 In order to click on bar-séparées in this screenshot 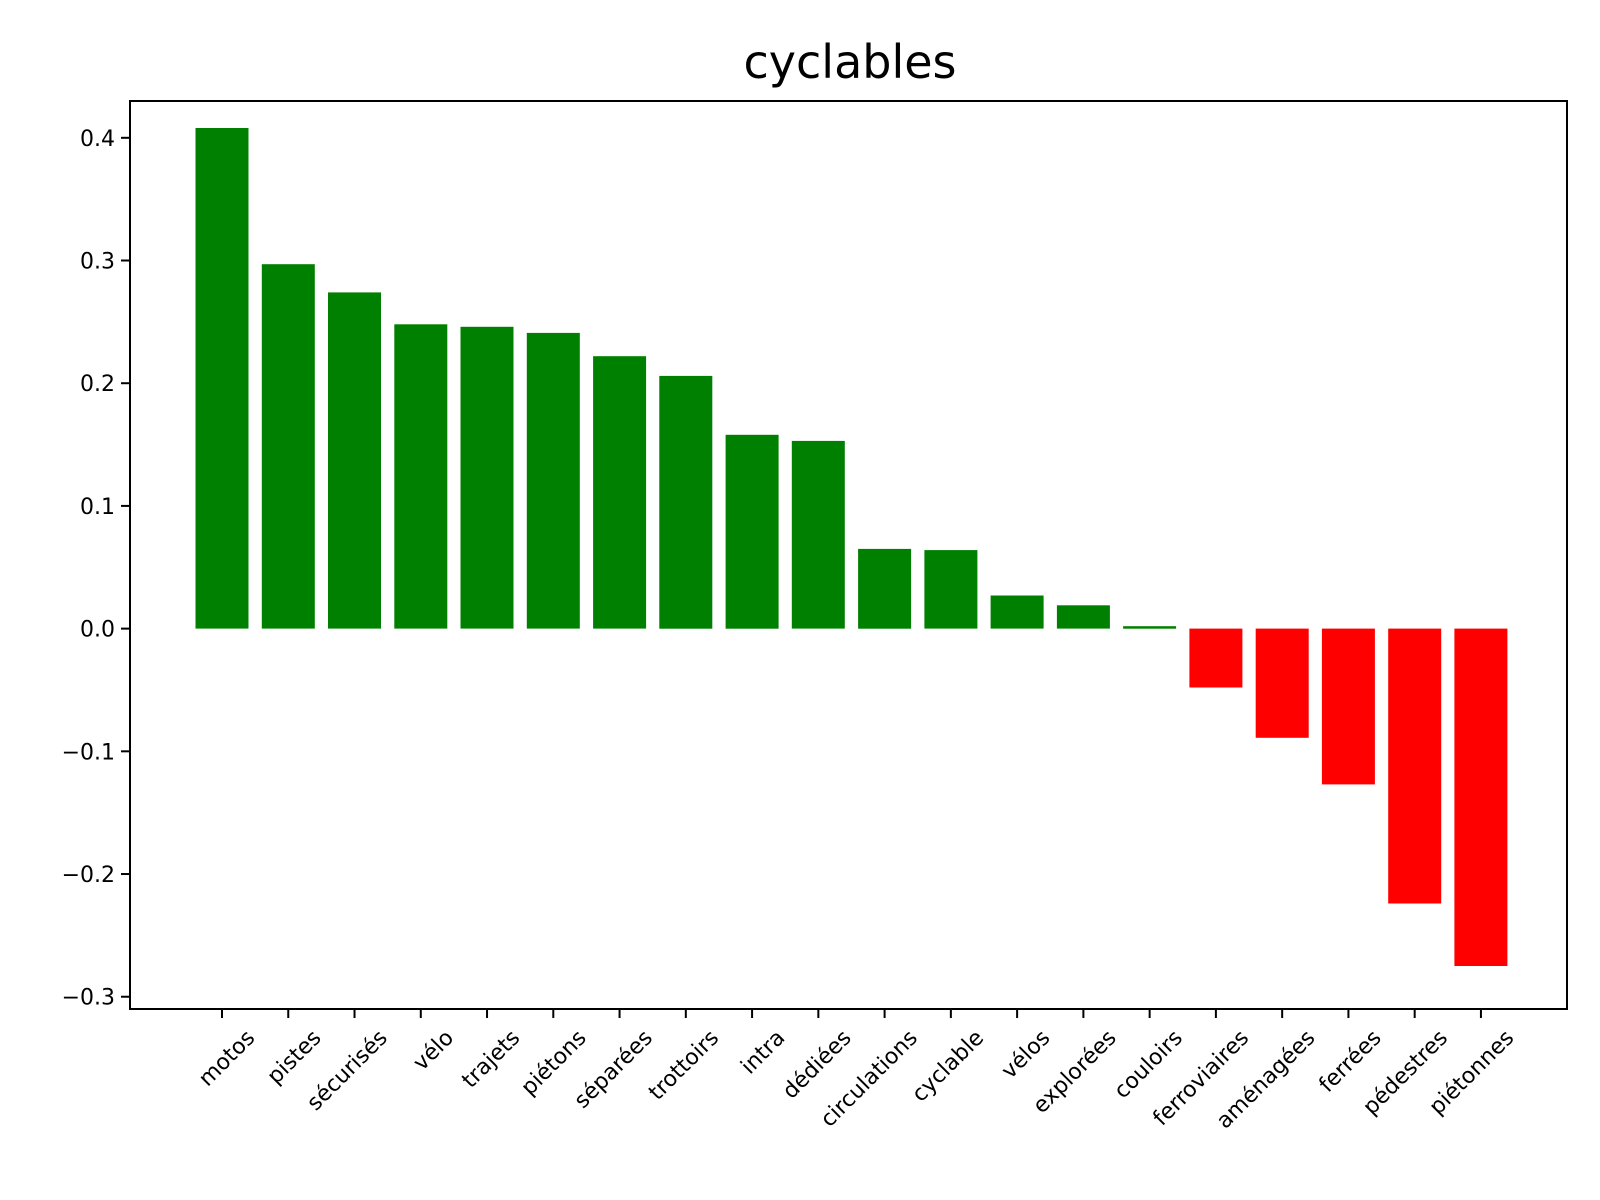, I will do `click(620, 492)`.